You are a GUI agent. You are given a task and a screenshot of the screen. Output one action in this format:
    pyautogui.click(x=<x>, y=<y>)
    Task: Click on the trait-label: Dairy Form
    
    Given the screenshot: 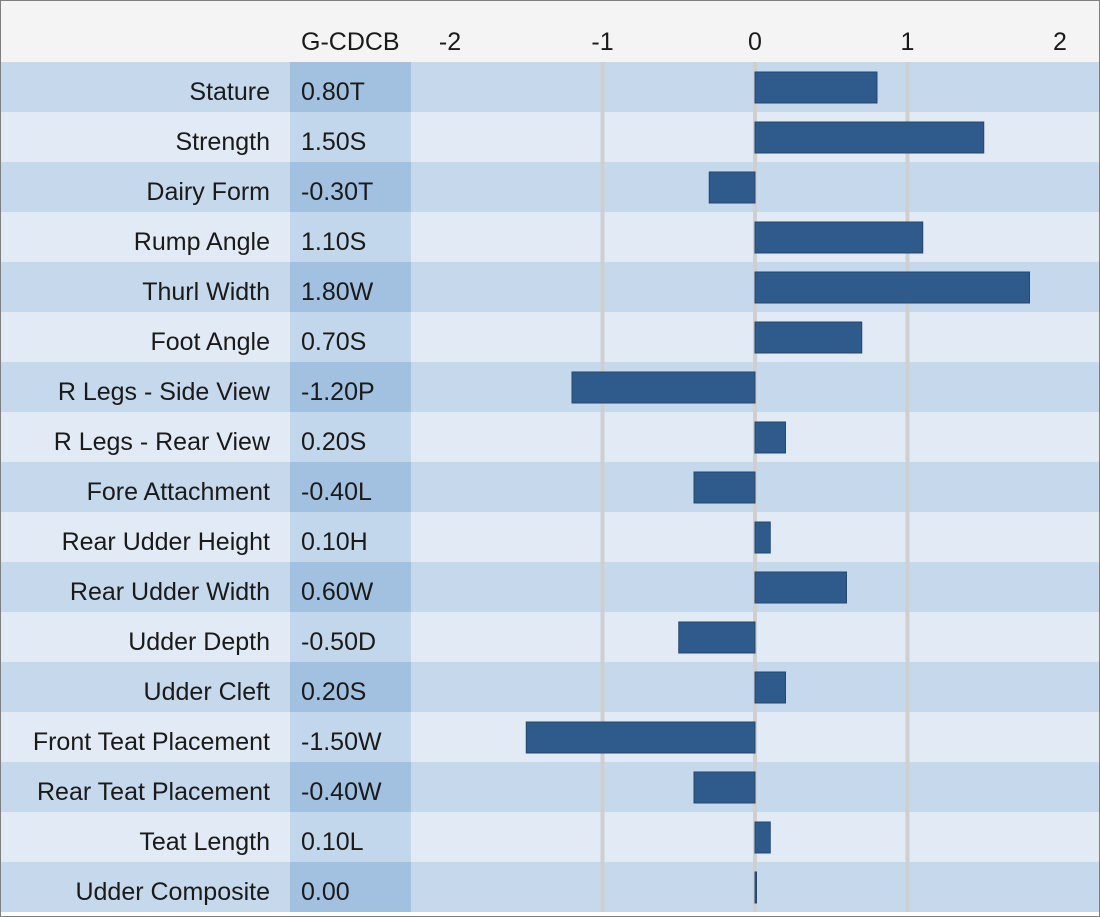 What is the action you would take?
    pyautogui.click(x=208, y=192)
    